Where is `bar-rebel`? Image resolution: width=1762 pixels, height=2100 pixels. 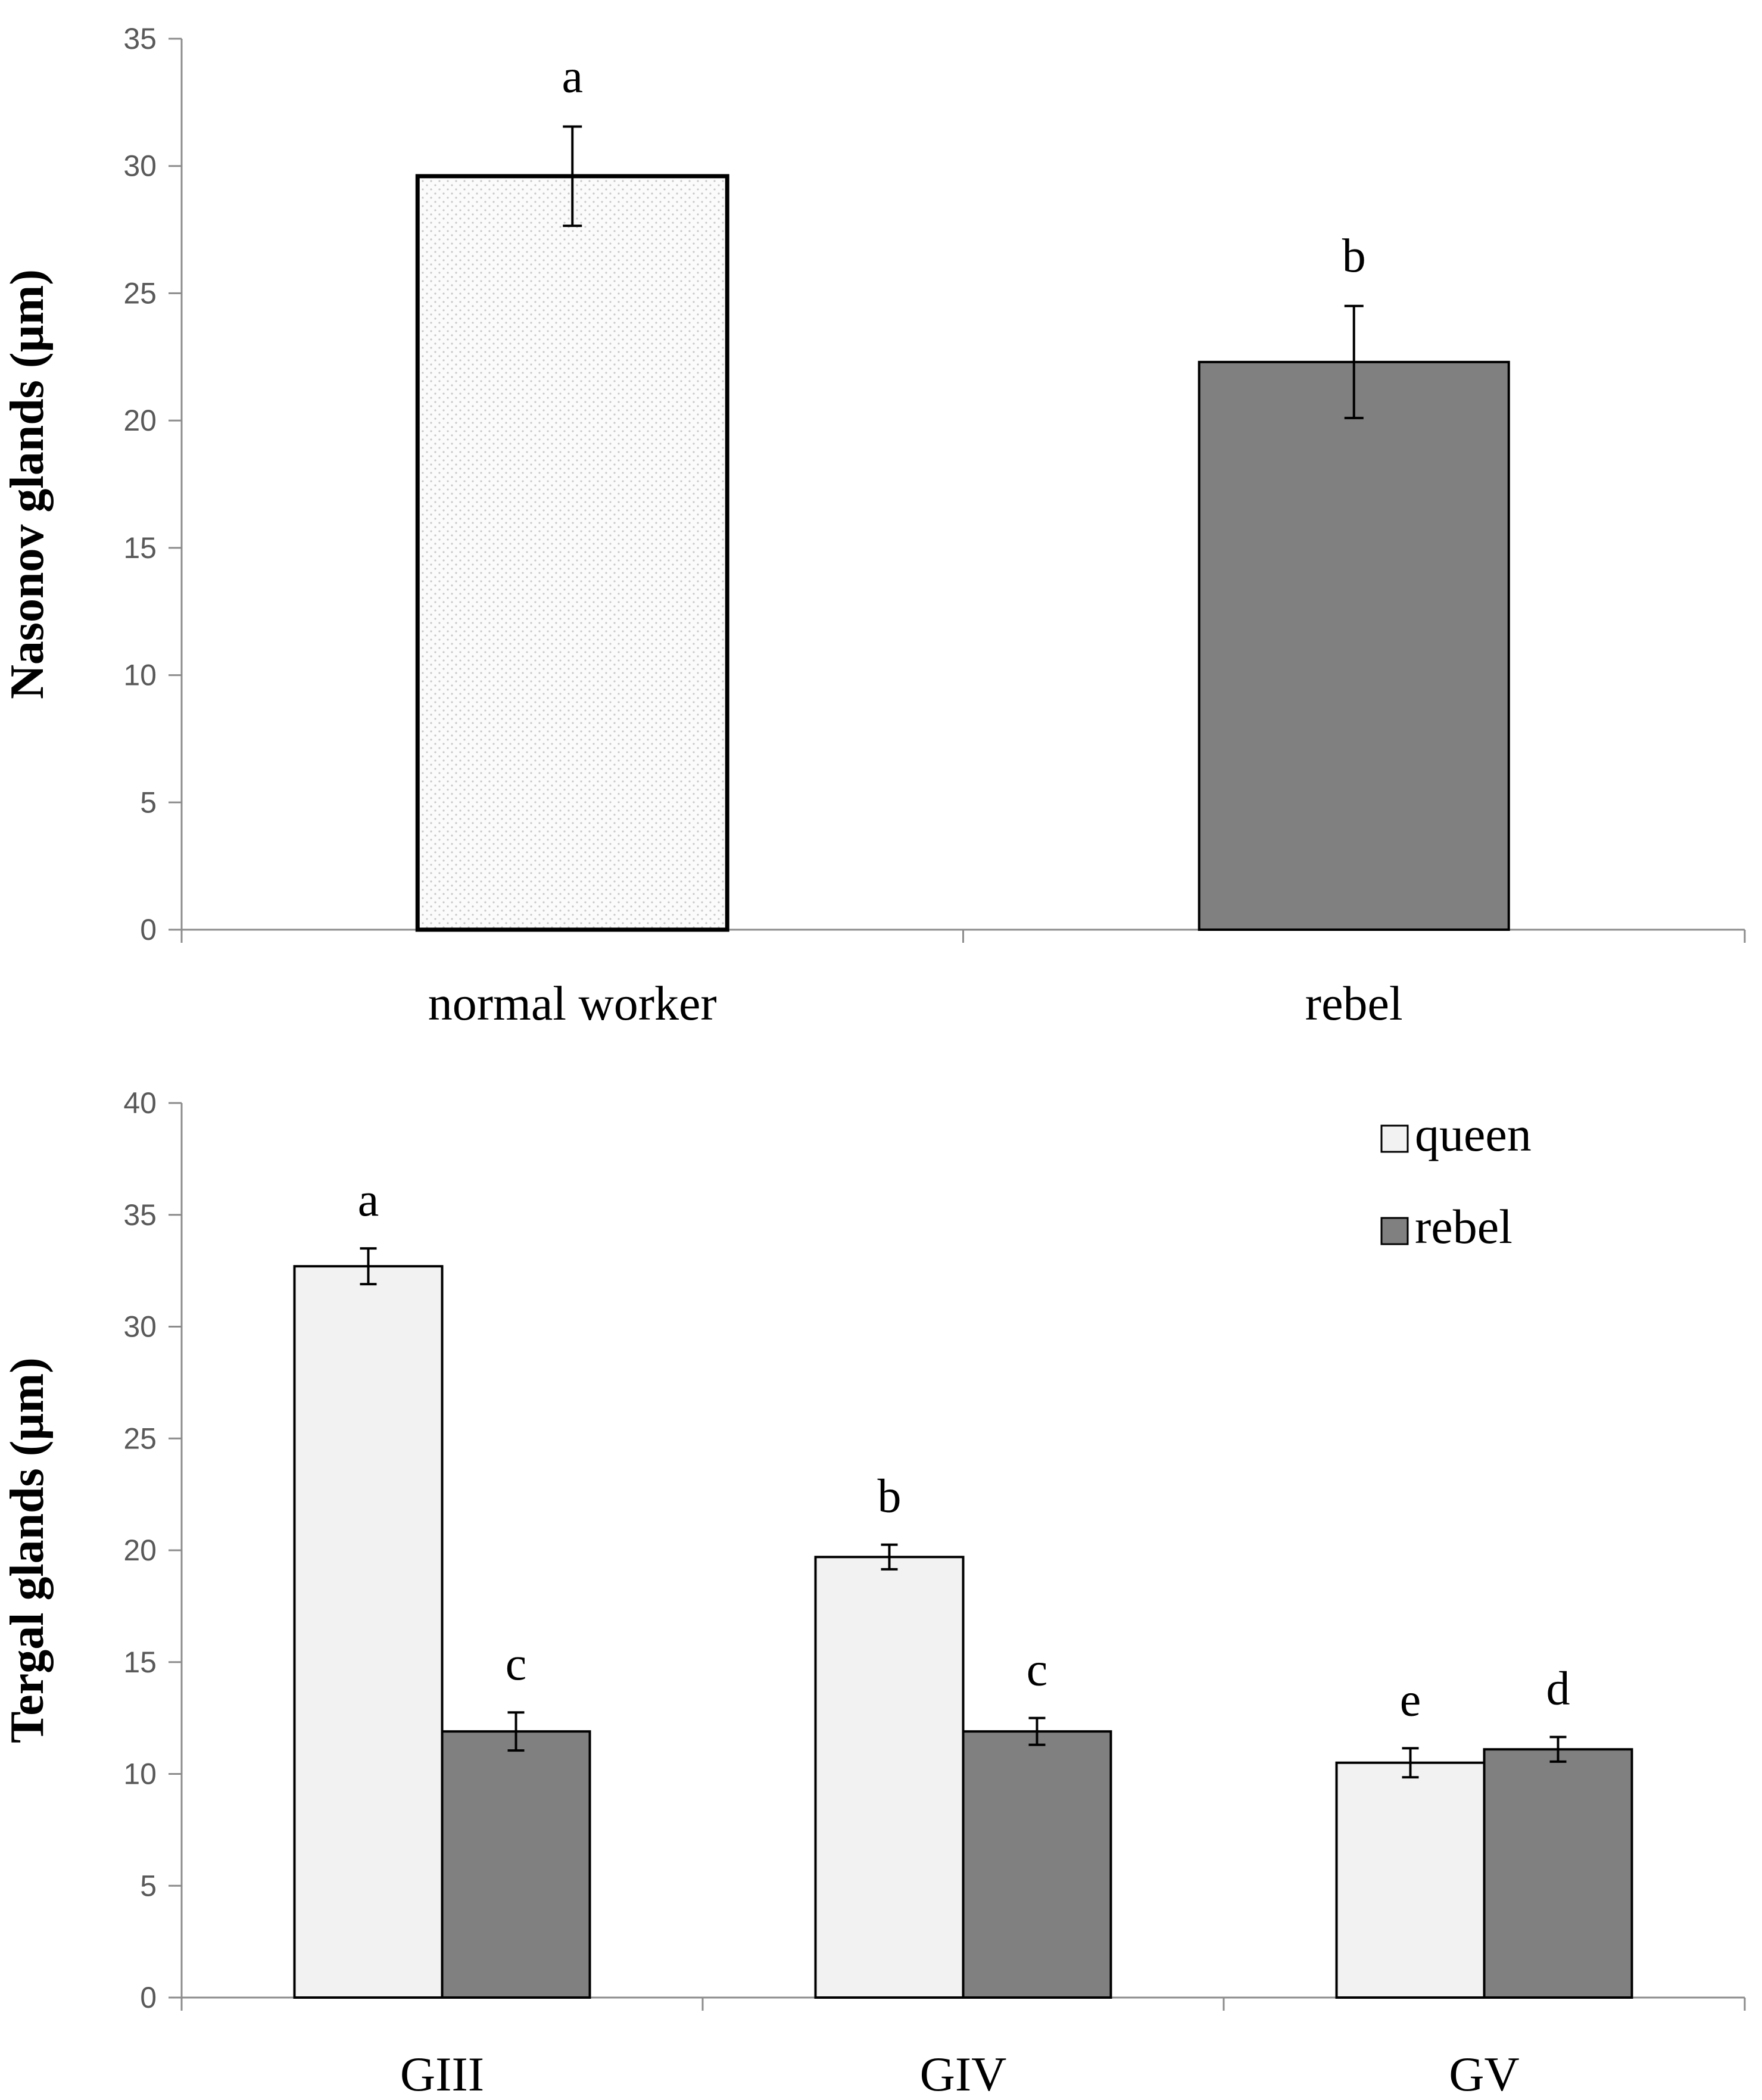
bar-rebel is located at coordinates (1353, 645).